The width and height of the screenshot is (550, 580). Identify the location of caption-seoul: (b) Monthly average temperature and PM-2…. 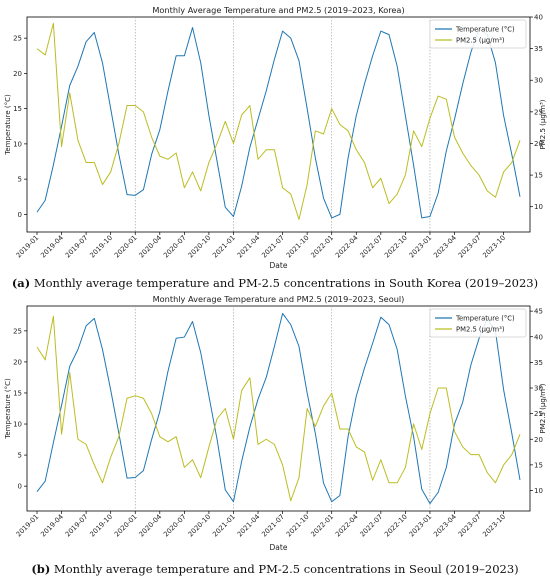
(275, 569).